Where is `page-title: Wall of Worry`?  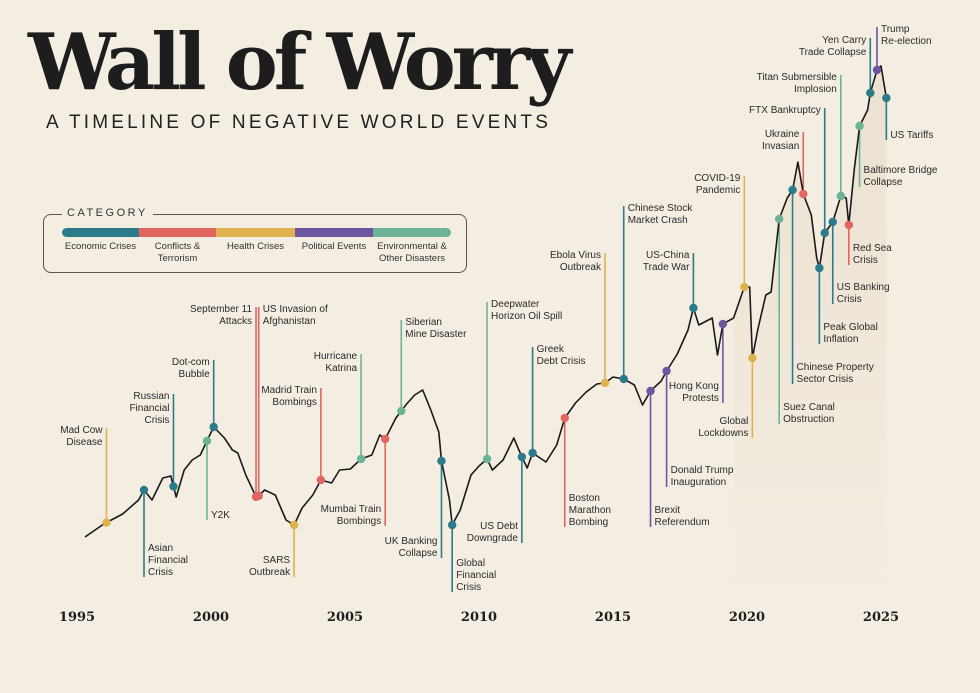
page-title: Wall of Worry is located at coordinates (299, 62).